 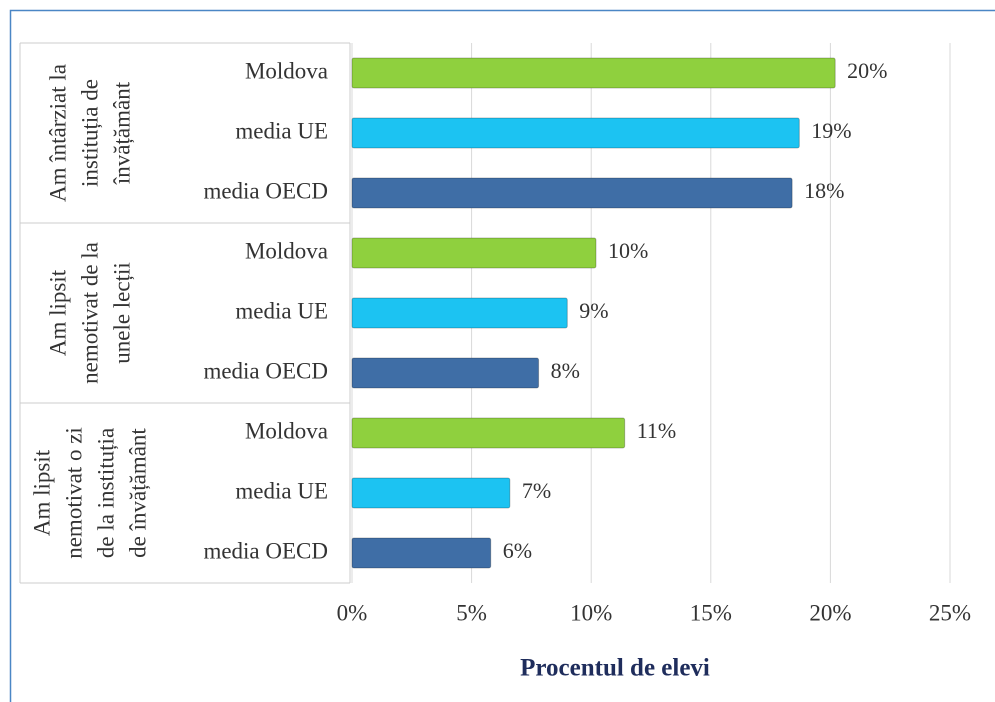 What do you see at coordinates (89, 313) in the screenshot?
I see `group-label: nemotivat de la` at bounding box center [89, 313].